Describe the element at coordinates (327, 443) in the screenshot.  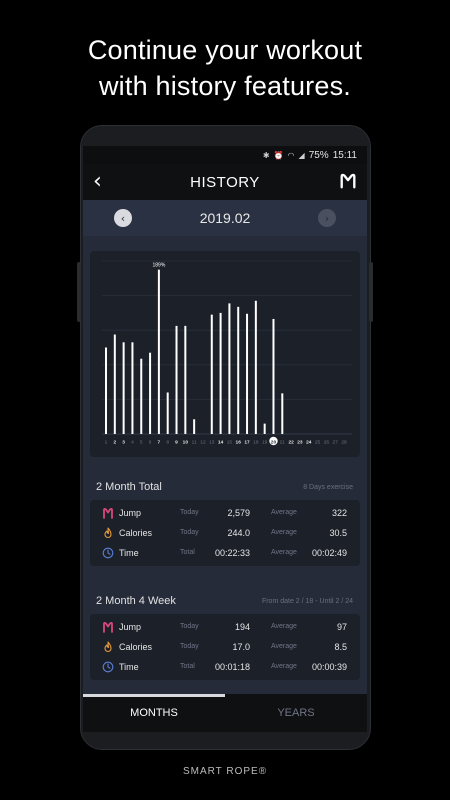
I see `x-tick-label: 26` at that location.